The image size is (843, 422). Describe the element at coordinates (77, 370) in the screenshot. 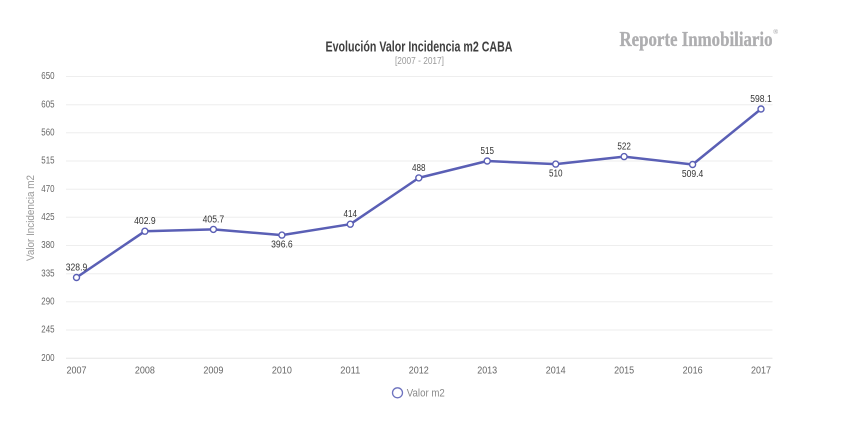

I see `svg-text: 2007` at that location.